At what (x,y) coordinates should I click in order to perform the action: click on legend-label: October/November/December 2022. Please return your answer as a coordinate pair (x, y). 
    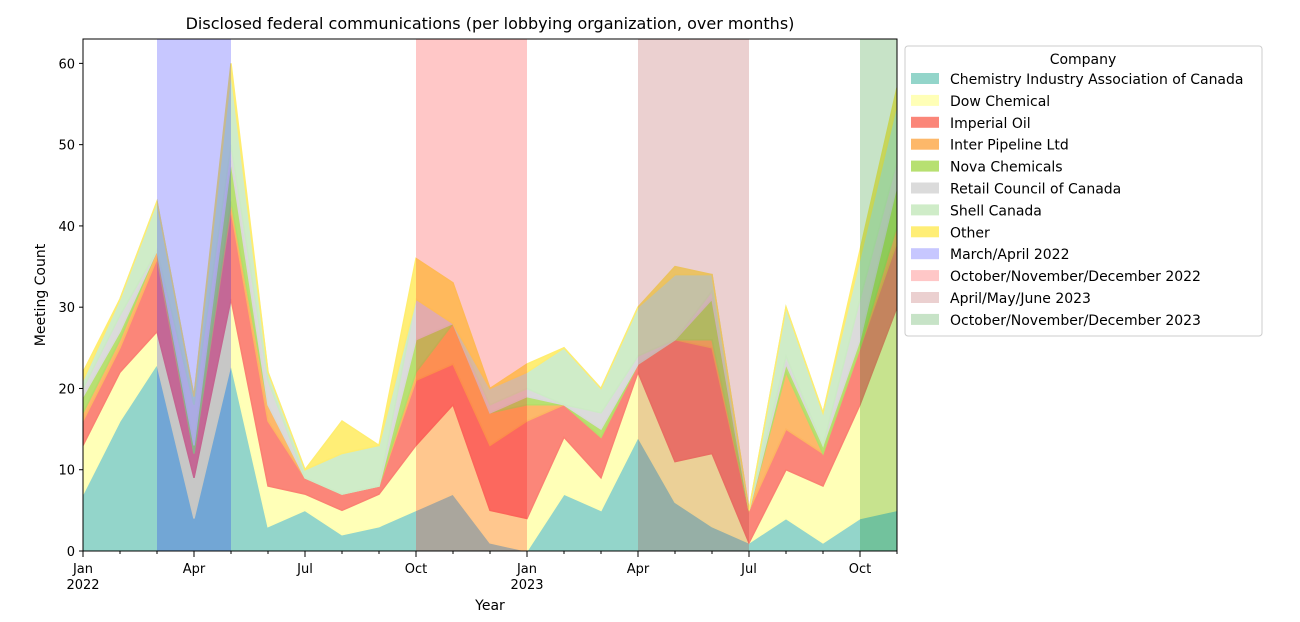
    Looking at the image, I should click on (1075, 277).